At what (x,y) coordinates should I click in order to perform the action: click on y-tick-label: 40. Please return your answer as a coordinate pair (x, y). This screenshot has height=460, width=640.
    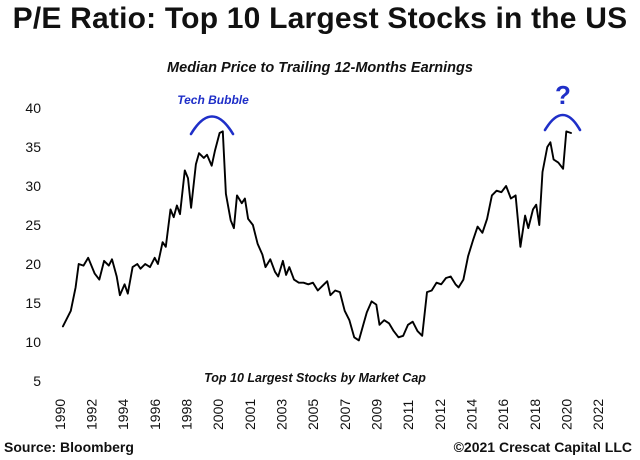
    Looking at the image, I should click on (33, 108).